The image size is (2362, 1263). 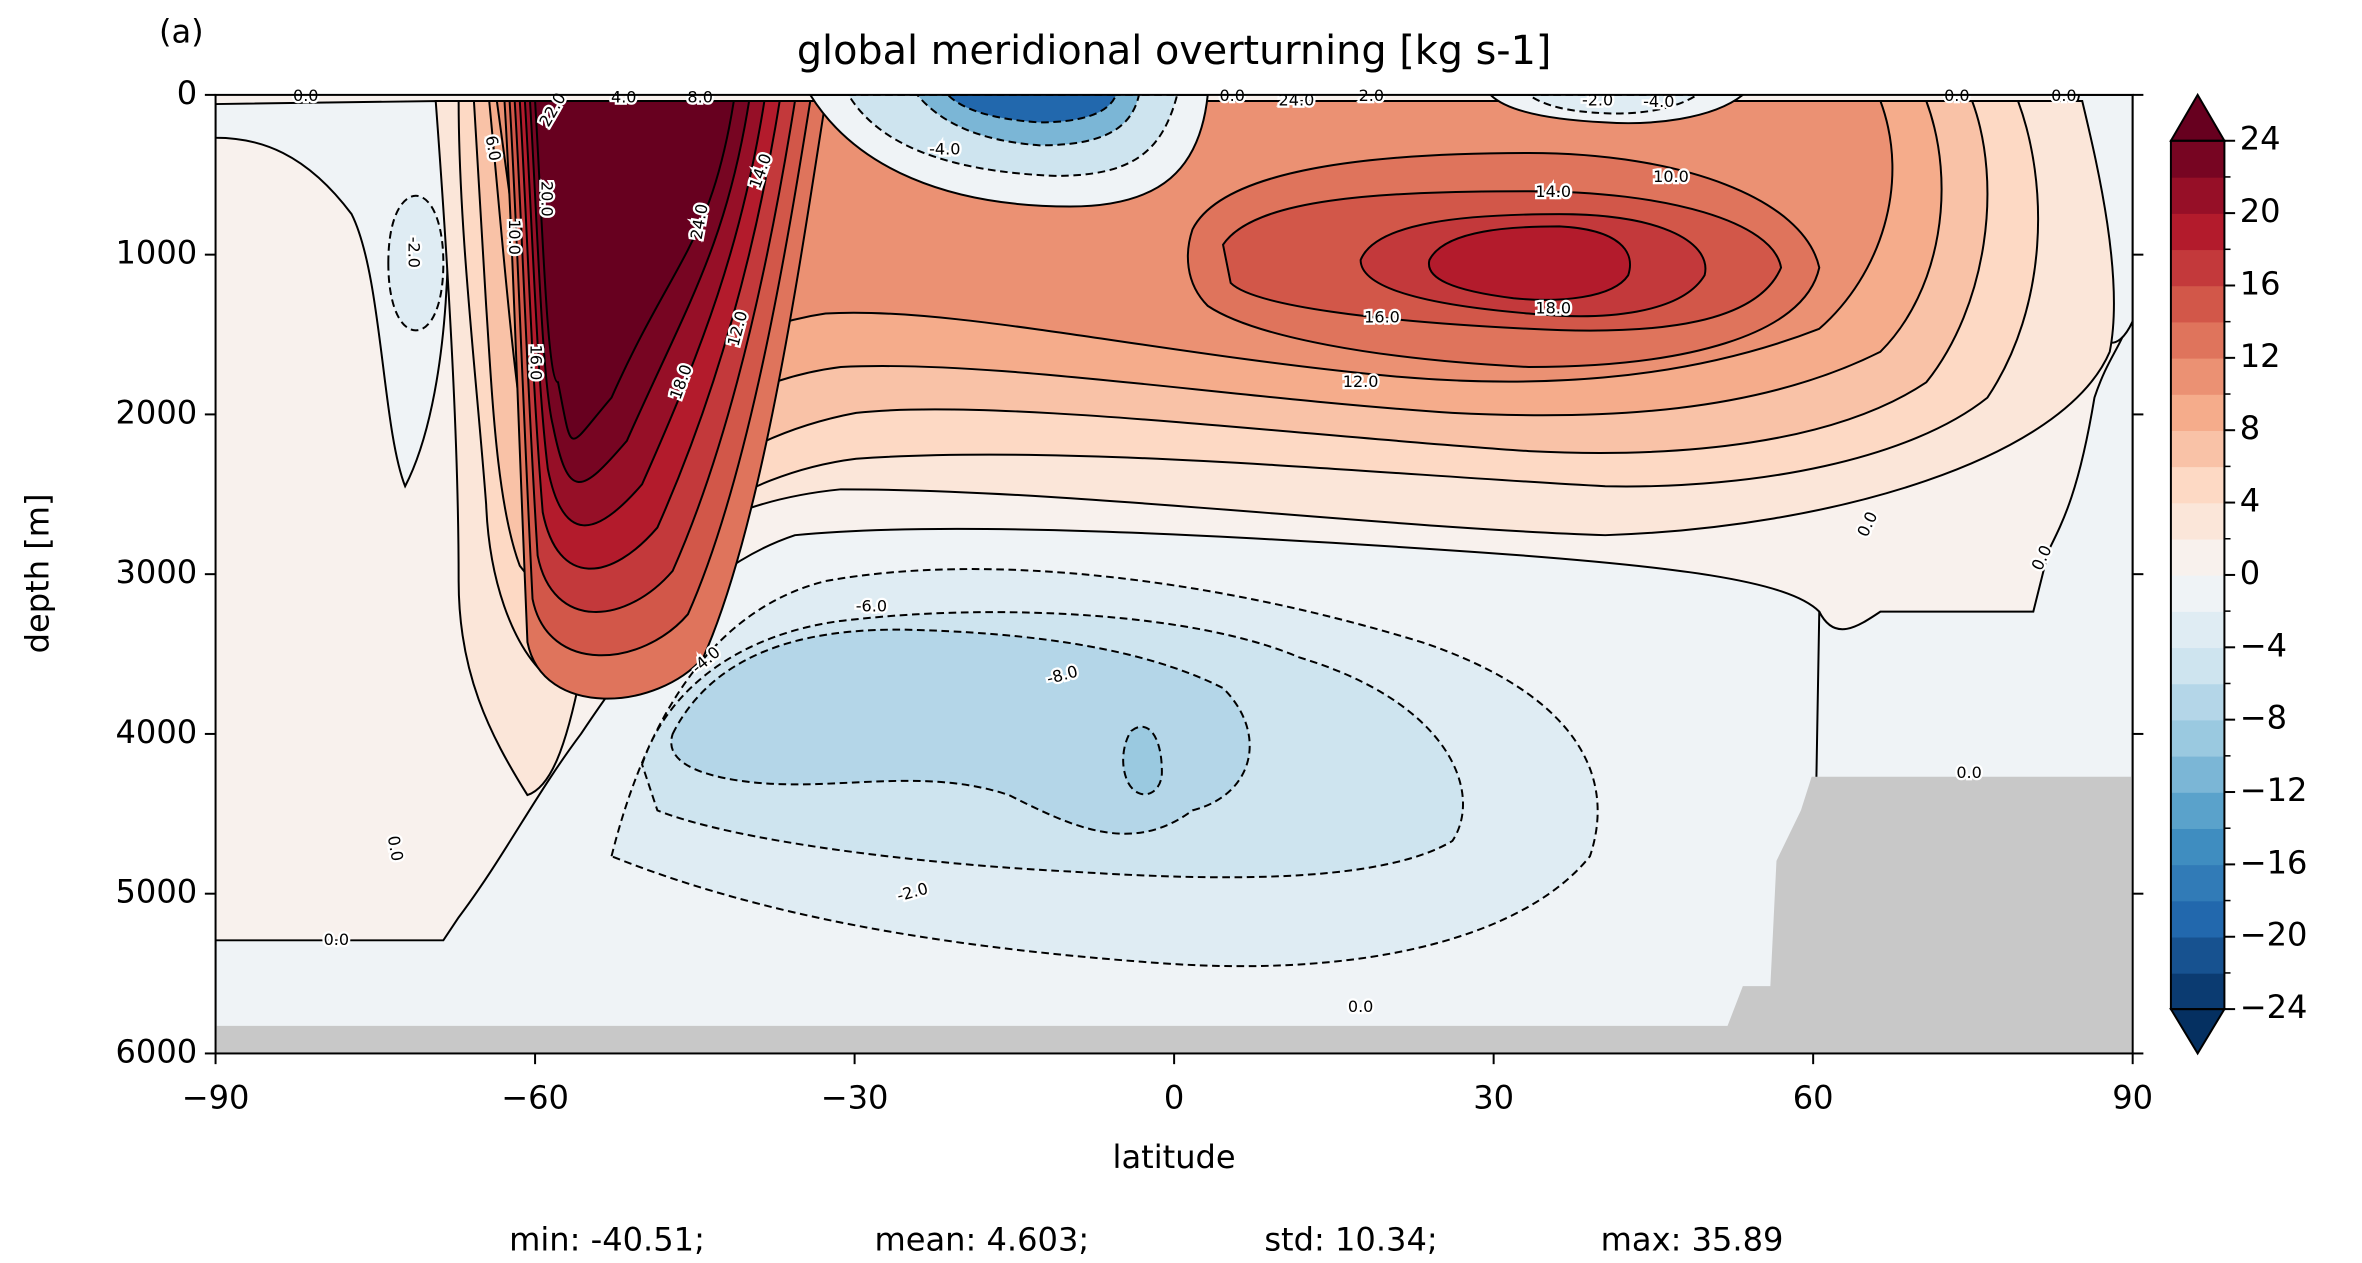 What do you see at coordinates (1174, 51) in the screenshot?
I see `chart-title: global meridional overturning [kg s-1]` at bounding box center [1174, 51].